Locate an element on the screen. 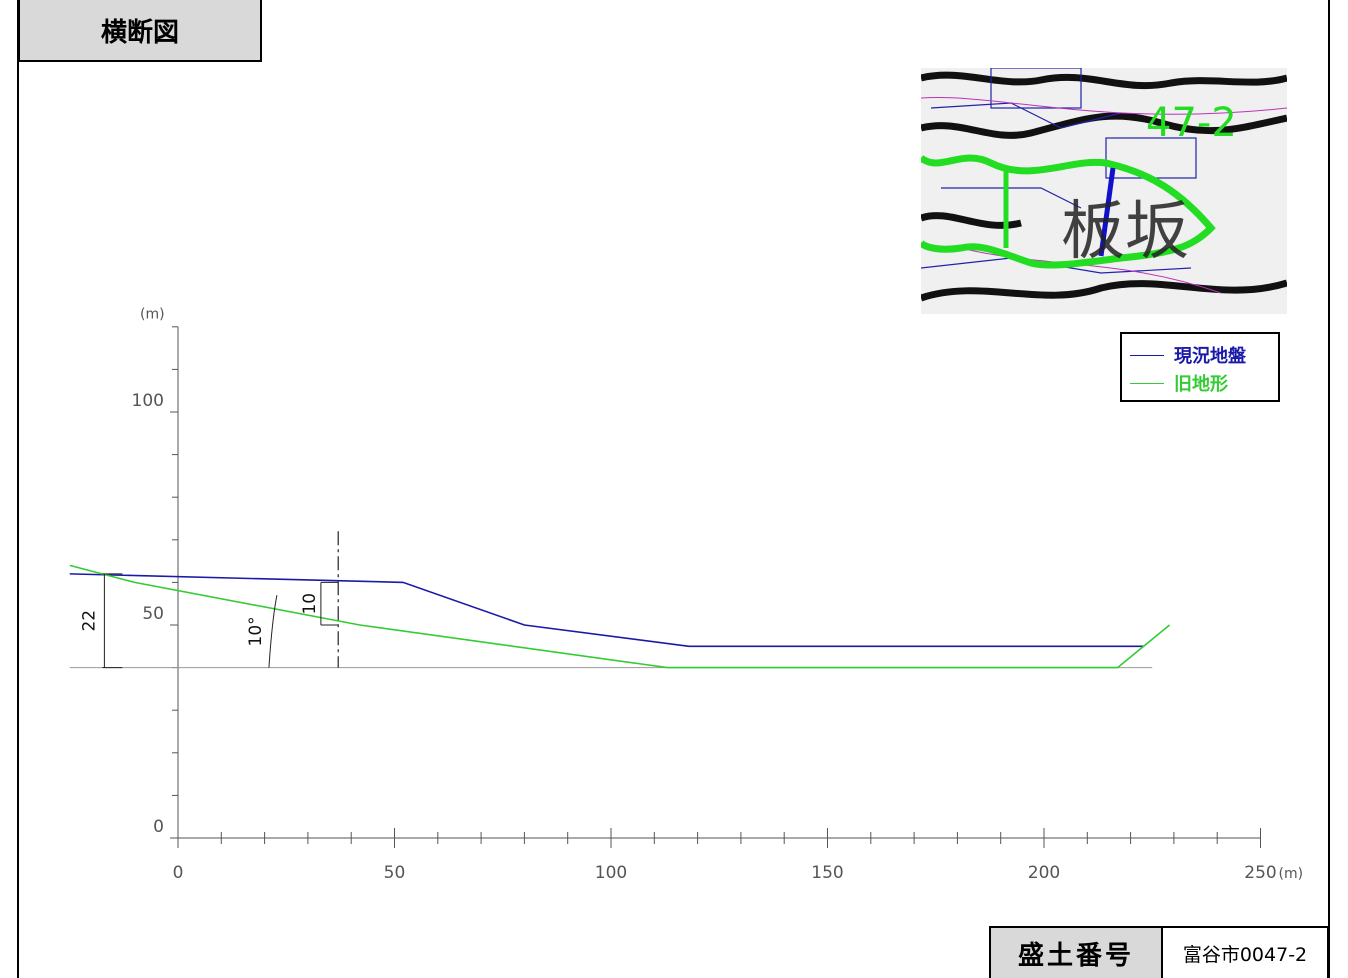 The width and height of the screenshot is (1348, 978). y-tick-label: 50 is located at coordinates (153, 614).